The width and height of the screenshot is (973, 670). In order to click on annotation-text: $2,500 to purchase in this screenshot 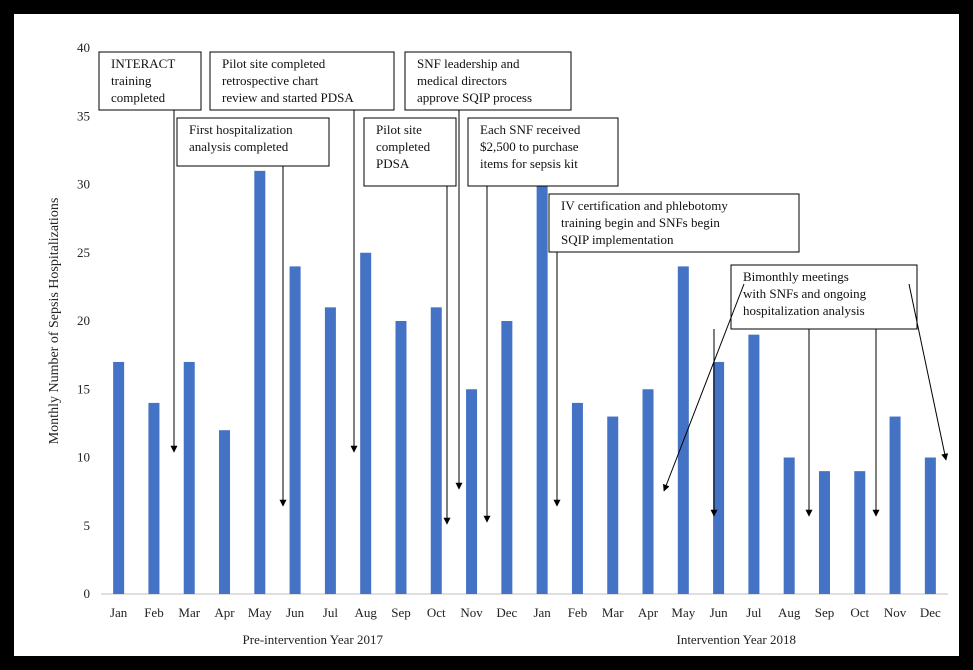, I will do `click(529, 146)`.